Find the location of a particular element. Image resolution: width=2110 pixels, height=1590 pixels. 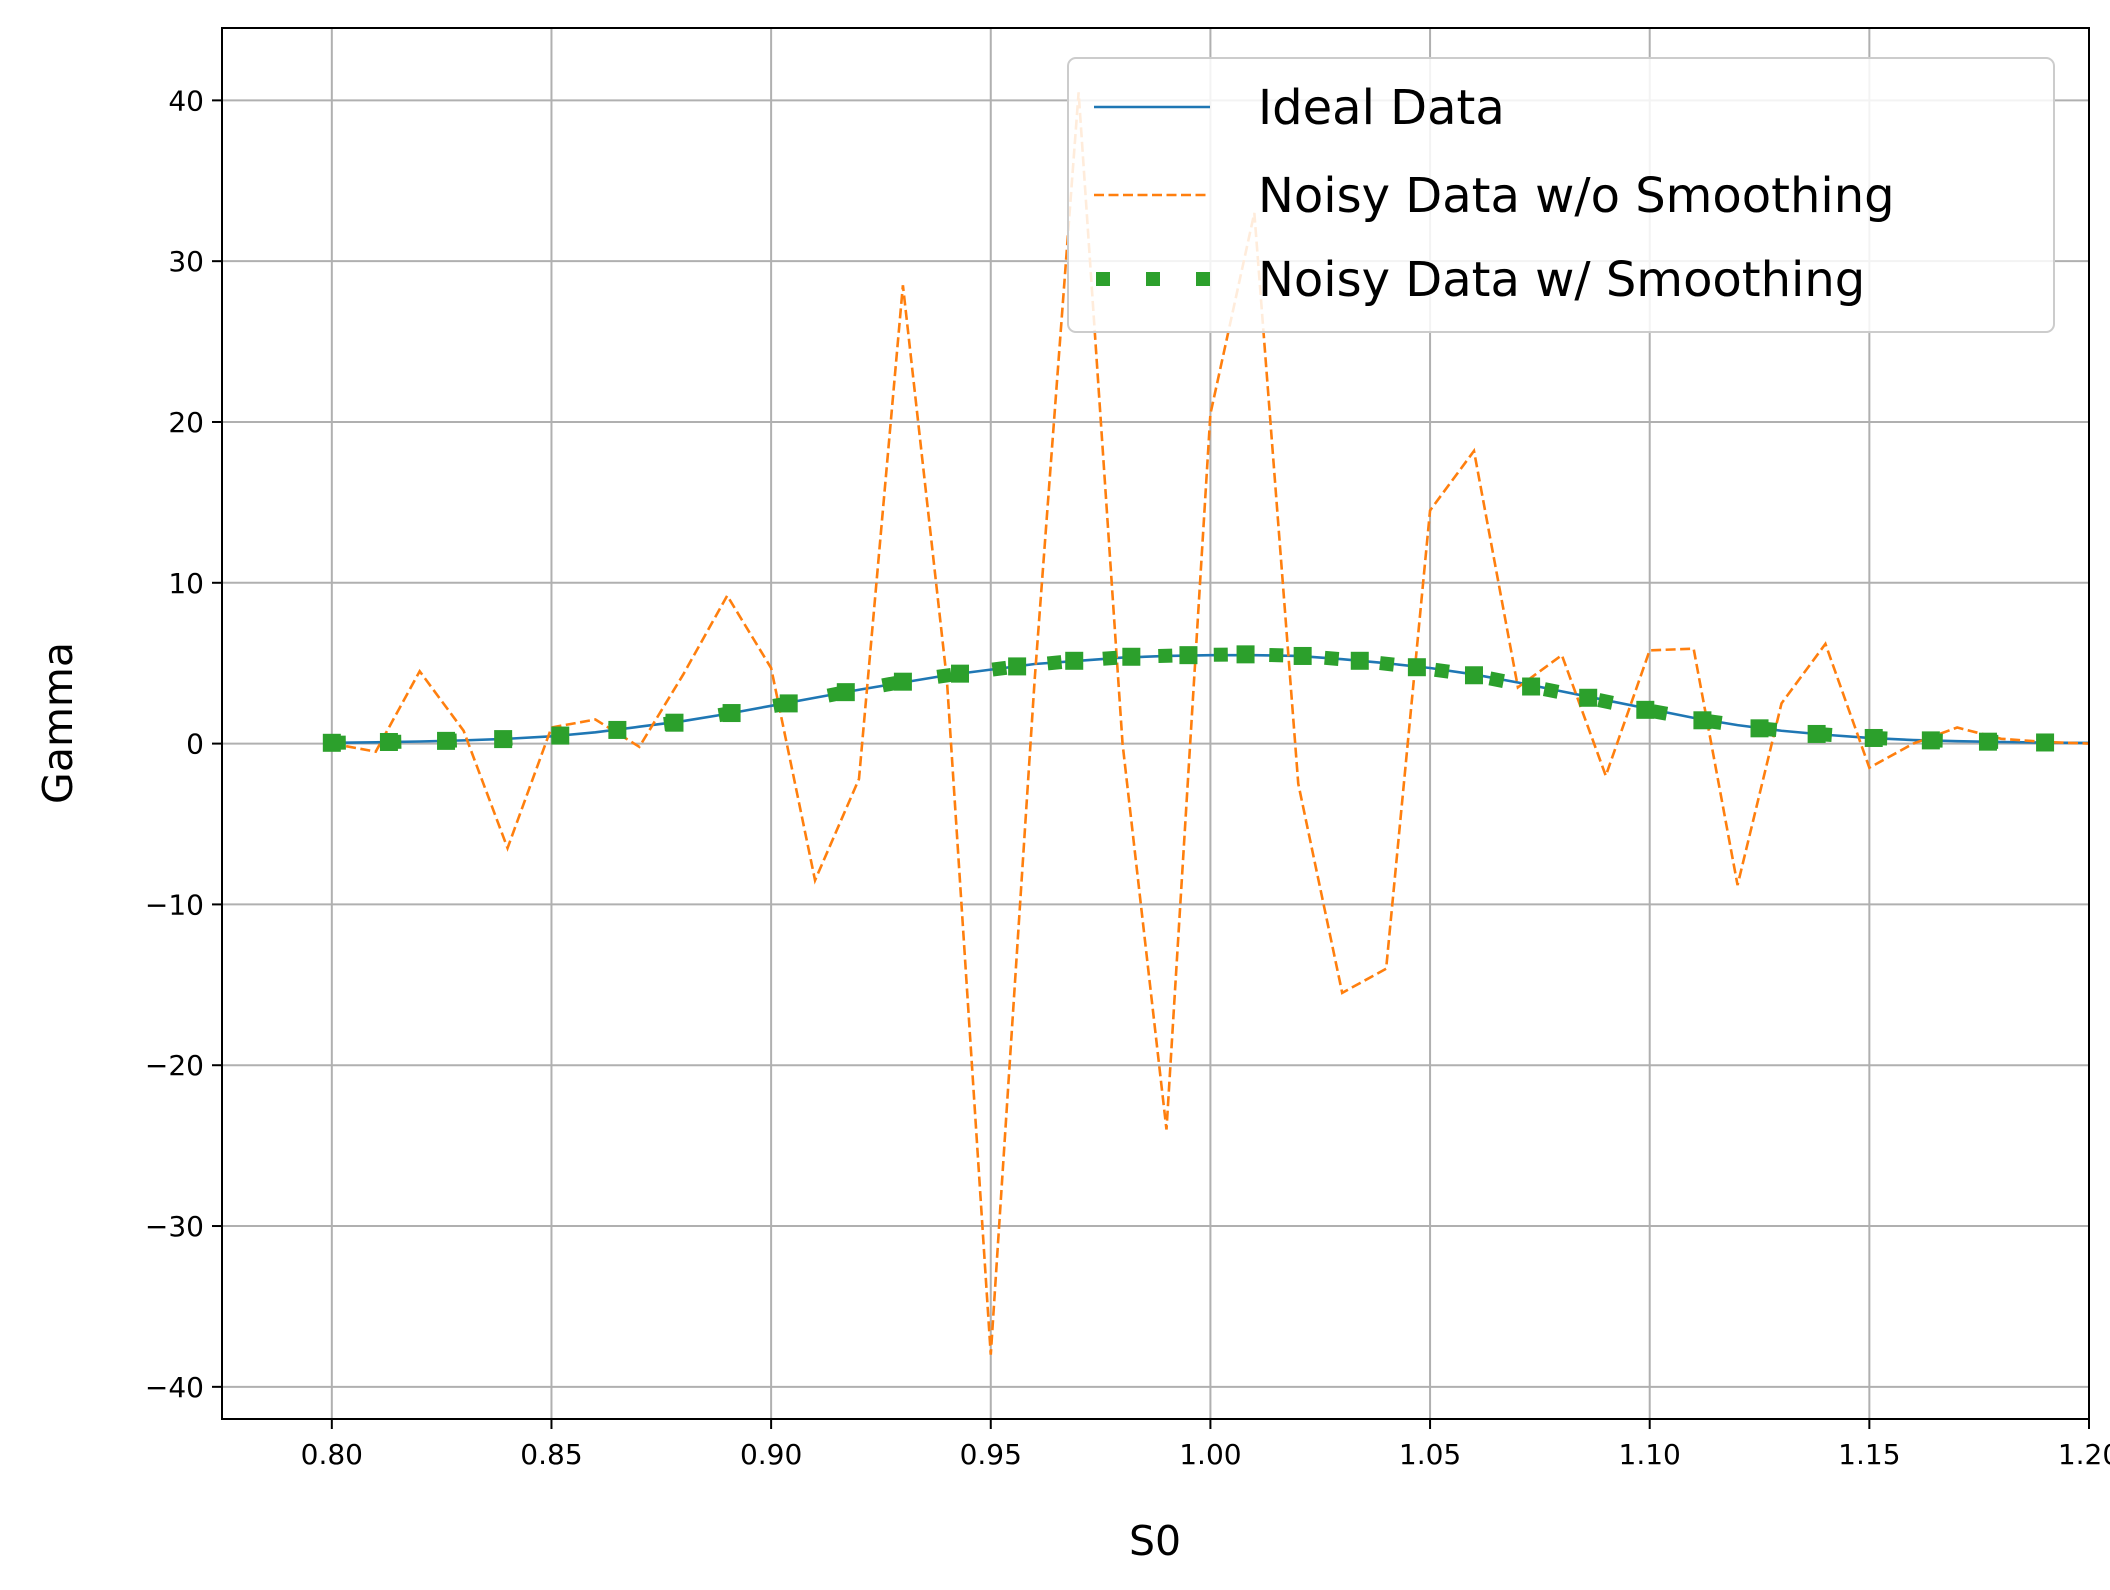

legend-label-1: Ideal Data is located at coordinates (1381, 108).